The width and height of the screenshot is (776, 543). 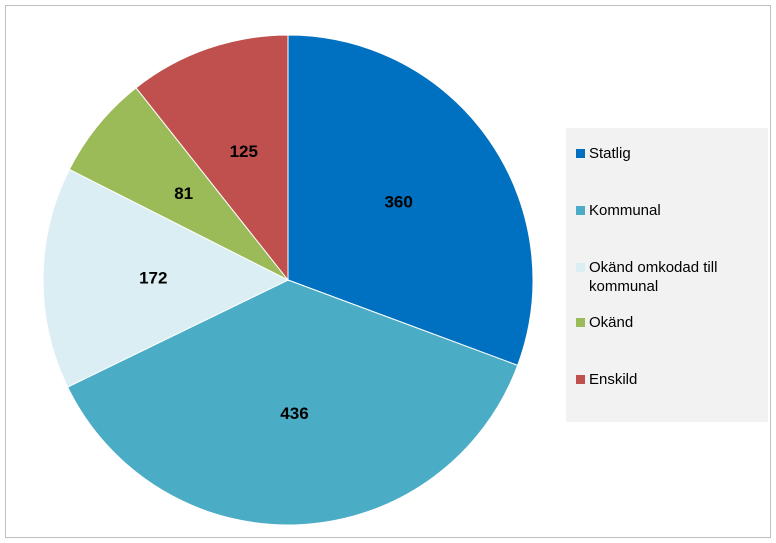 I want to click on legend-item: Okänd omkodad till kommunal, so click(x=669, y=285).